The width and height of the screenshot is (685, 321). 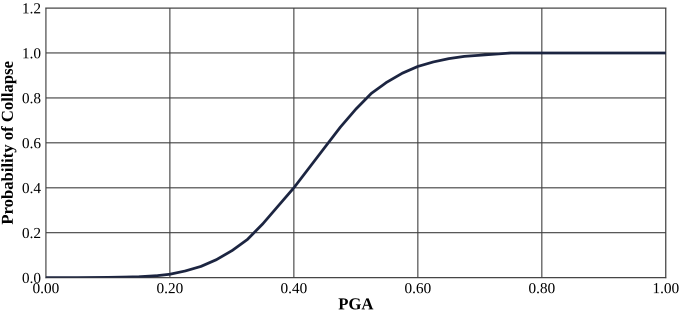 What do you see at coordinates (31, 188) in the screenshot?
I see `y-tick-label: 0.4` at bounding box center [31, 188].